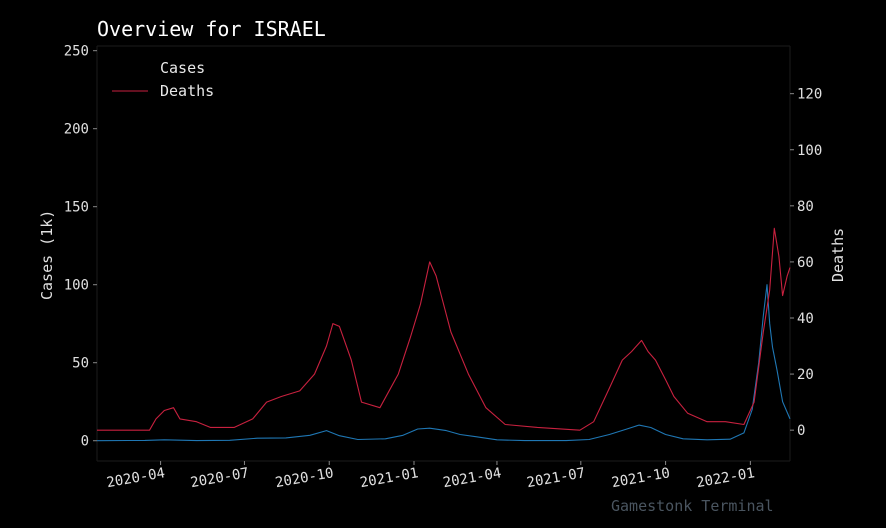 The width and height of the screenshot is (886, 528). What do you see at coordinates (76, 130) in the screenshot?
I see `y-tick-label: 200` at bounding box center [76, 130].